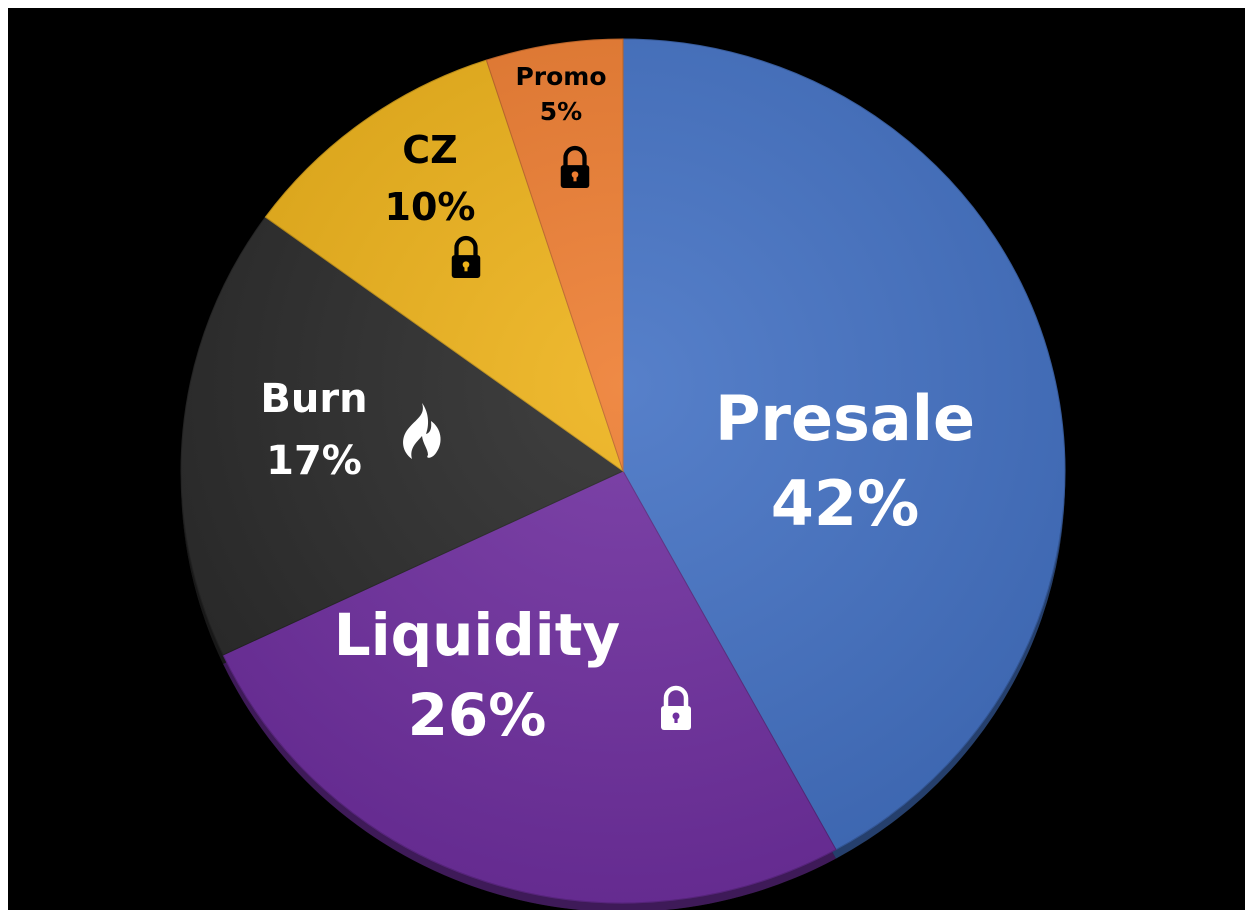 The height and width of the screenshot is (918, 1253). What do you see at coordinates (477, 715) in the screenshot?
I see `slice-value-label: 26%` at bounding box center [477, 715].